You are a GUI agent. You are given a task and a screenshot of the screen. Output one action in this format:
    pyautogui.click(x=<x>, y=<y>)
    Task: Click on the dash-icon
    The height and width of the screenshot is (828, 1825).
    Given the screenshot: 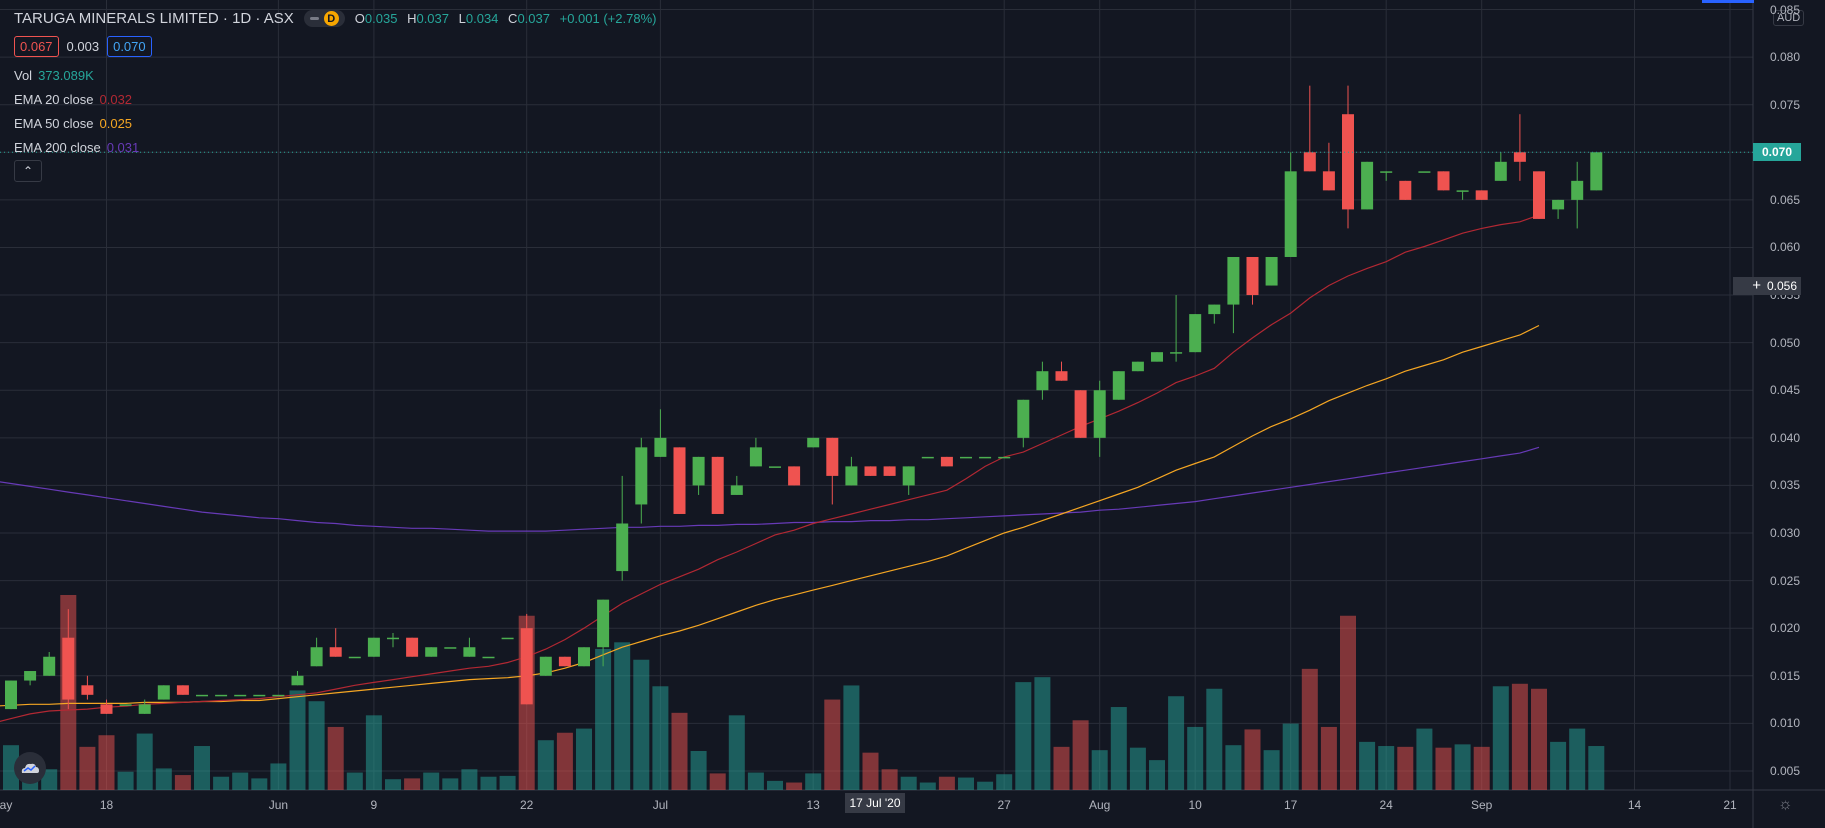 What is the action you would take?
    pyautogui.click(x=314, y=18)
    